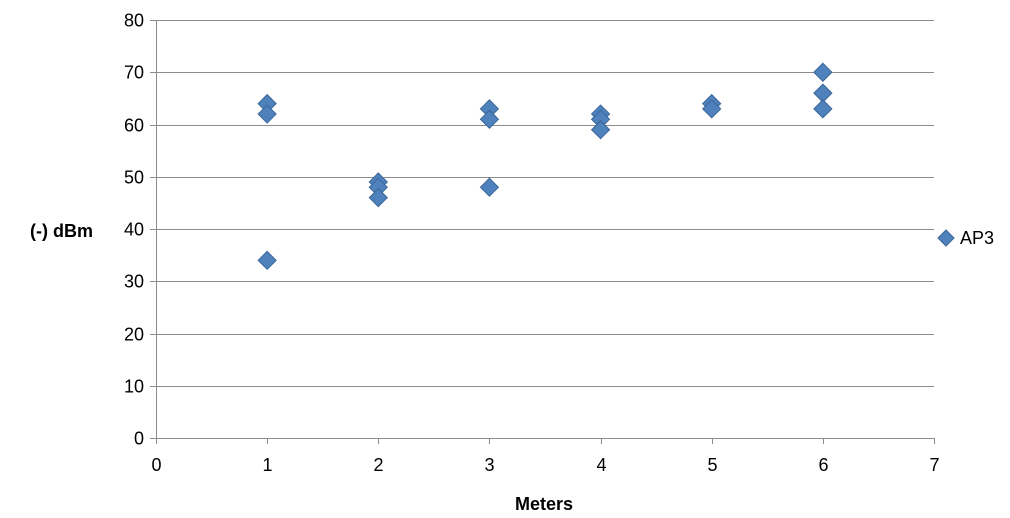 The image size is (1010, 518). I want to click on y-tick-label: 50, so click(134, 178).